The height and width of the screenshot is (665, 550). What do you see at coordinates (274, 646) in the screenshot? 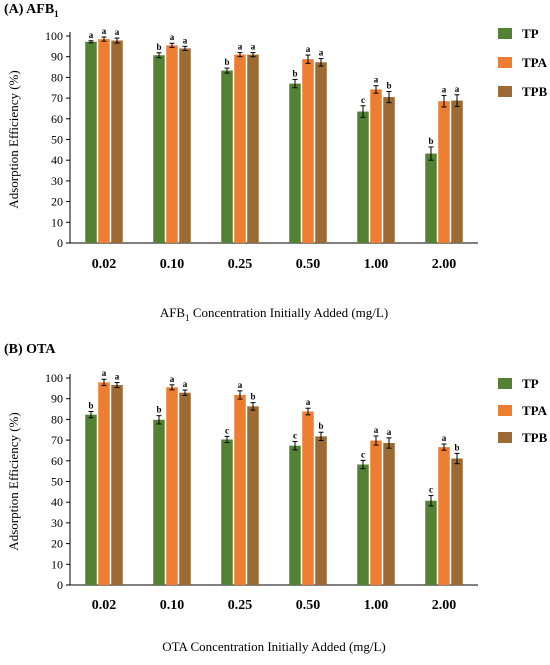
I see `x-axis-title: OTA Concentration Initially Added (mg/L)` at bounding box center [274, 646].